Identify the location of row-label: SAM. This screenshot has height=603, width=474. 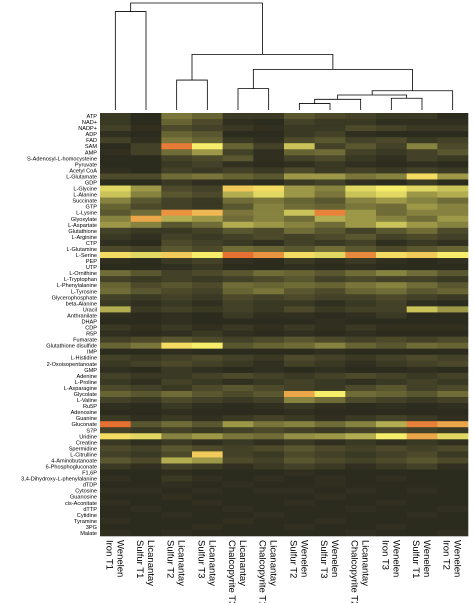
(91, 147).